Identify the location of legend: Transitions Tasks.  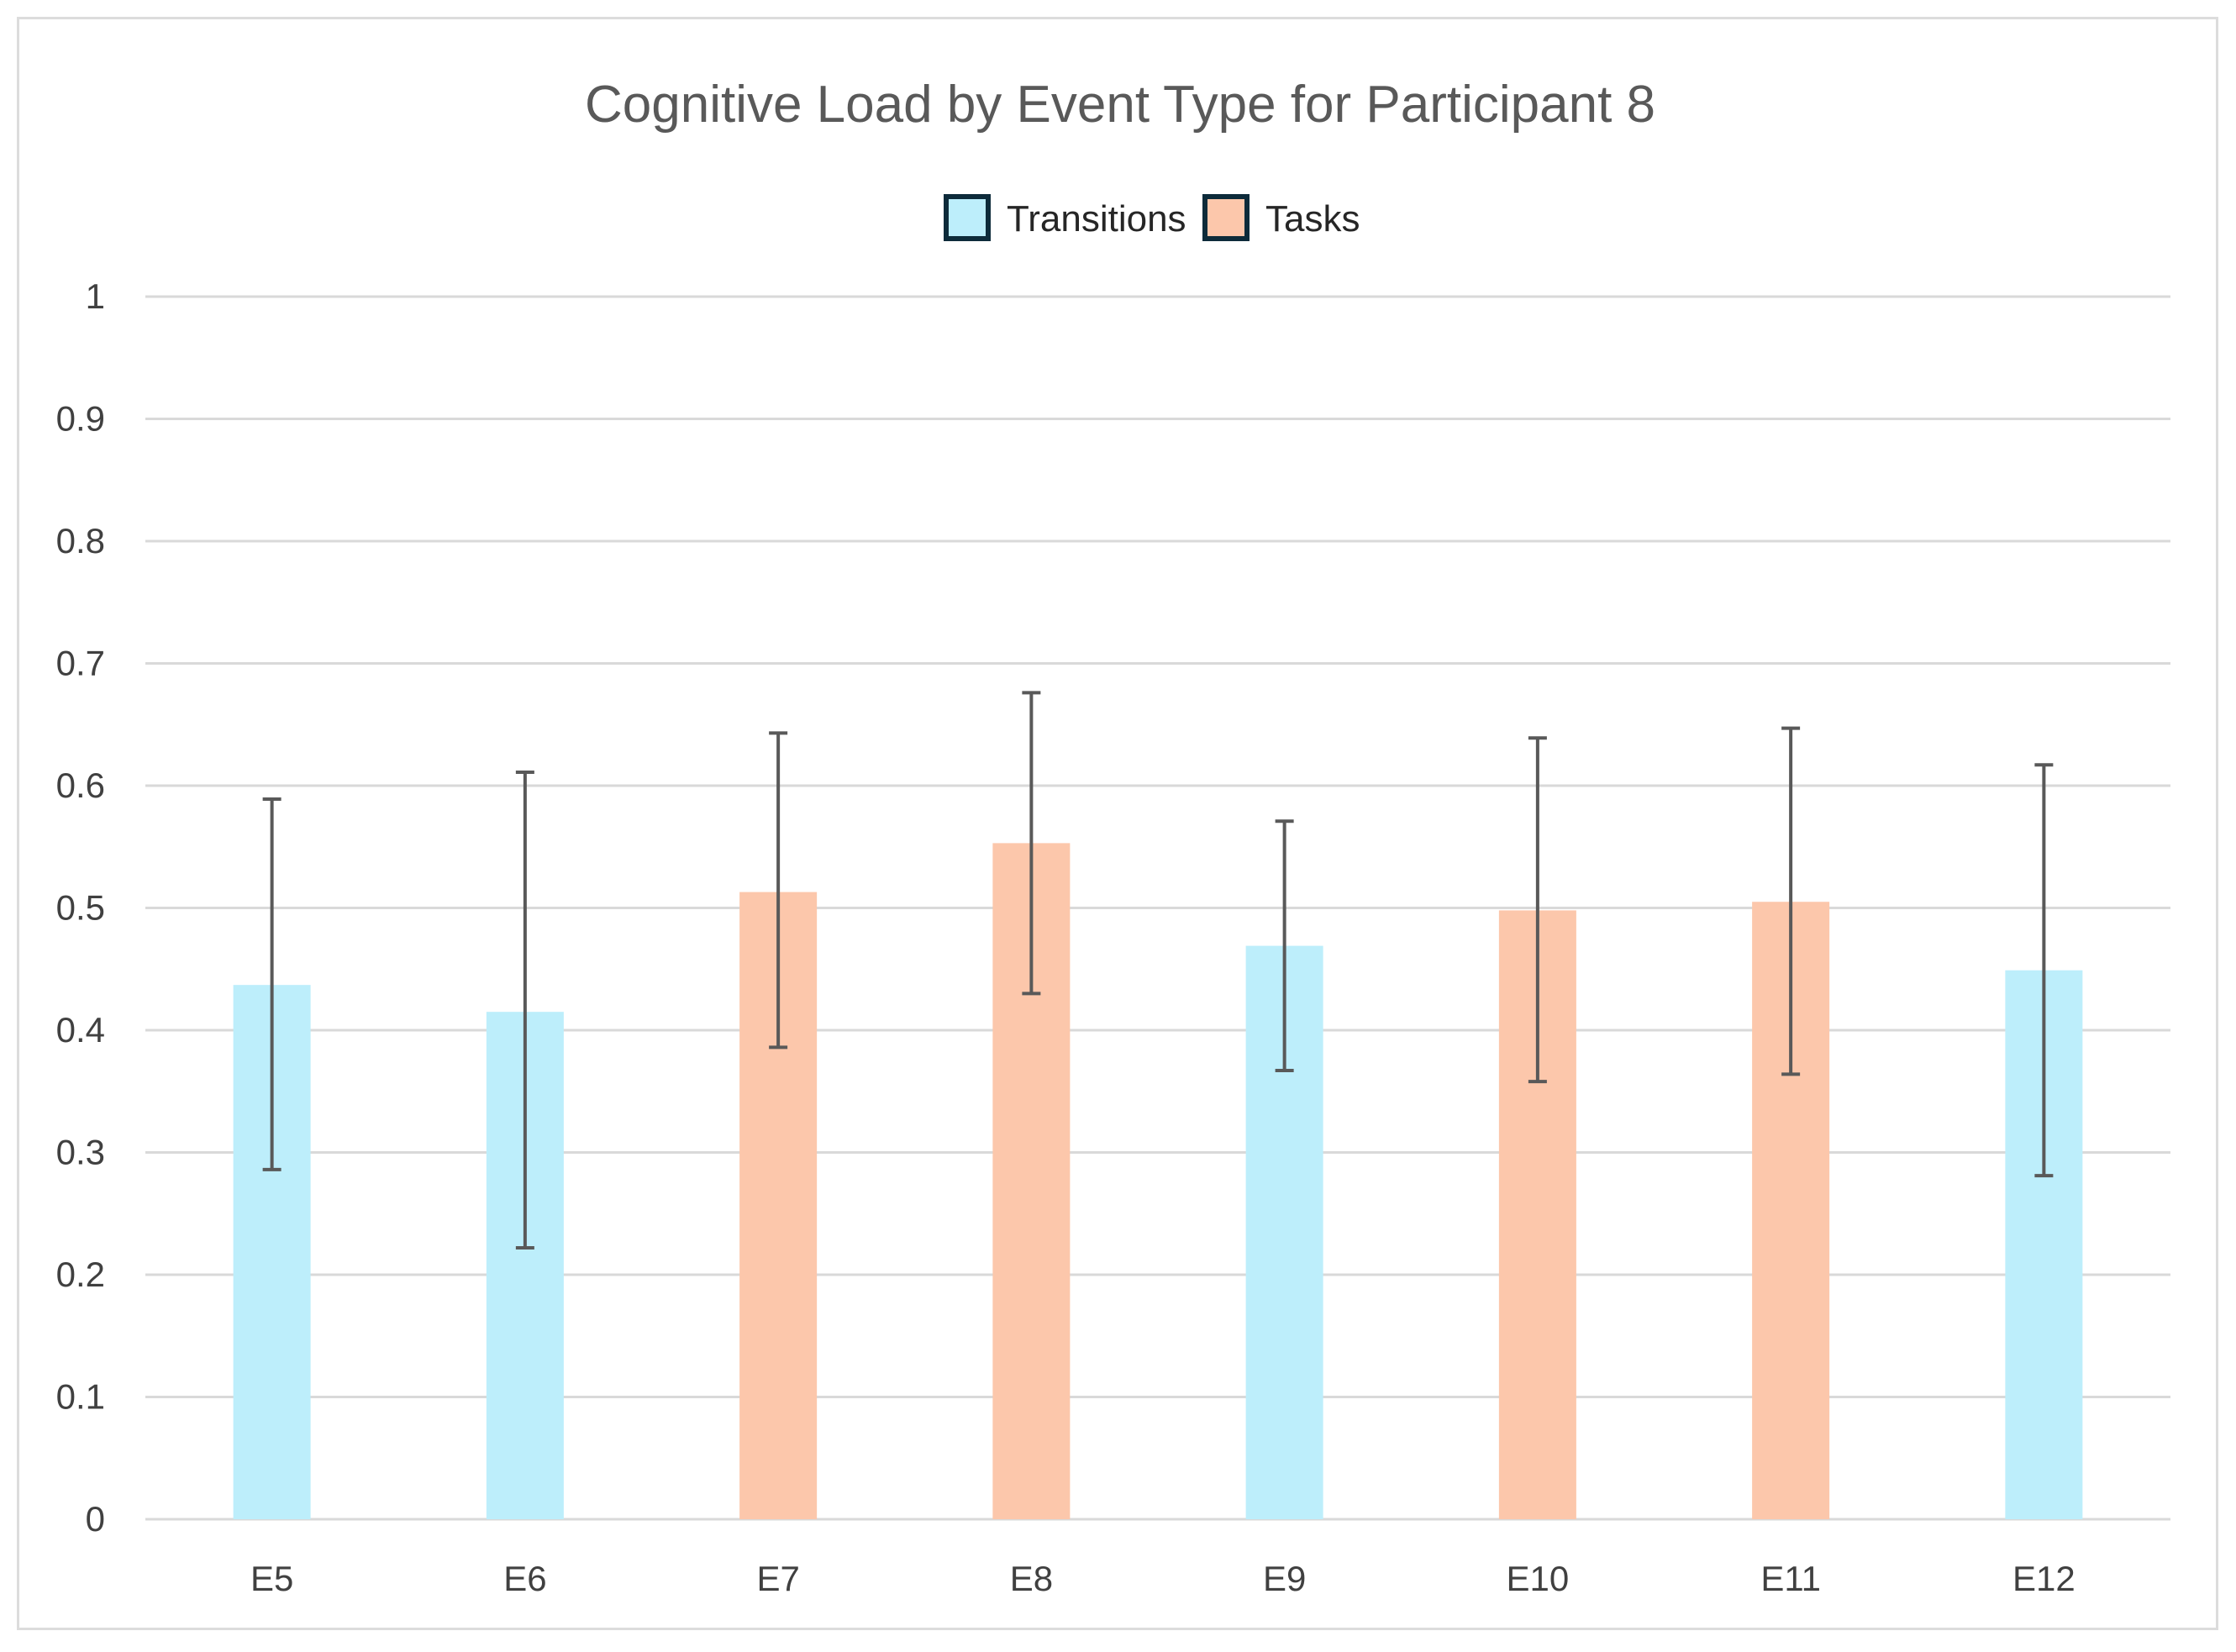
(1152, 217).